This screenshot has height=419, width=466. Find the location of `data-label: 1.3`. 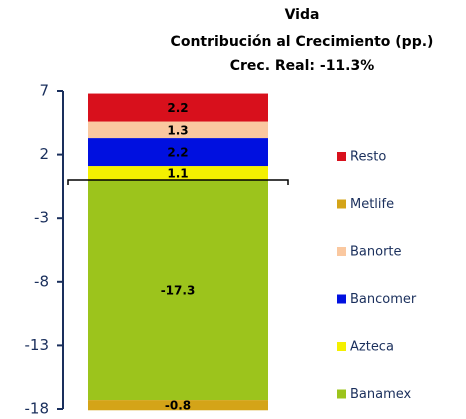

data-label: 1.3 is located at coordinates (177, 130).